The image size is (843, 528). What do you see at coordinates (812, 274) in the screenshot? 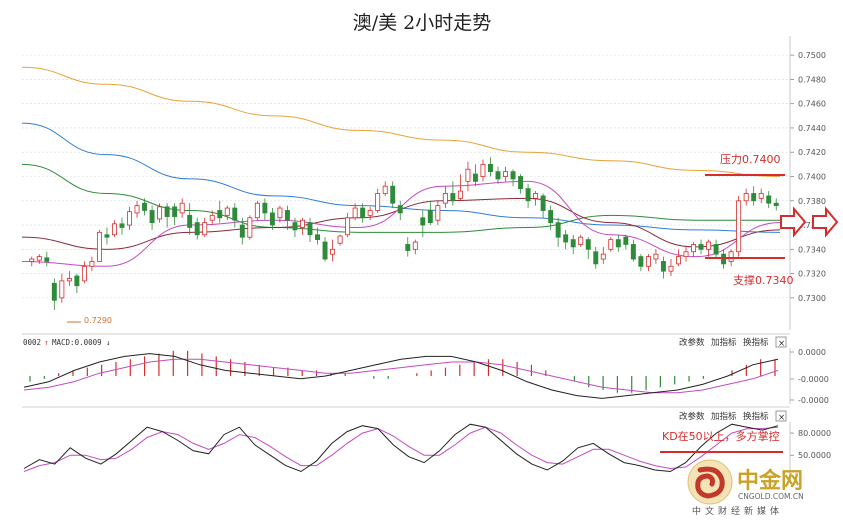
I see `price-tick-label: 0.7320` at bounding box center [812, 274].